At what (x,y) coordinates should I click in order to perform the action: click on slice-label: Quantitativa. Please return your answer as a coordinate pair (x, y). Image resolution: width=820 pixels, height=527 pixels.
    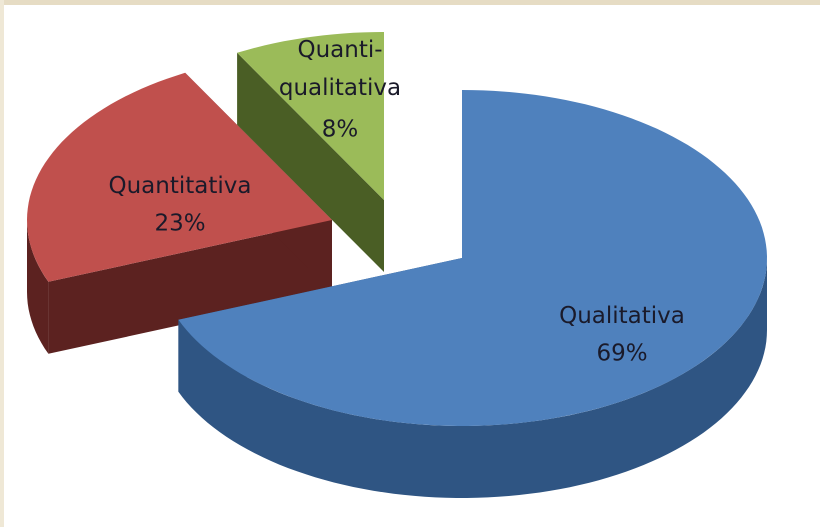
    Looking at the image, I should click on (180, 186).